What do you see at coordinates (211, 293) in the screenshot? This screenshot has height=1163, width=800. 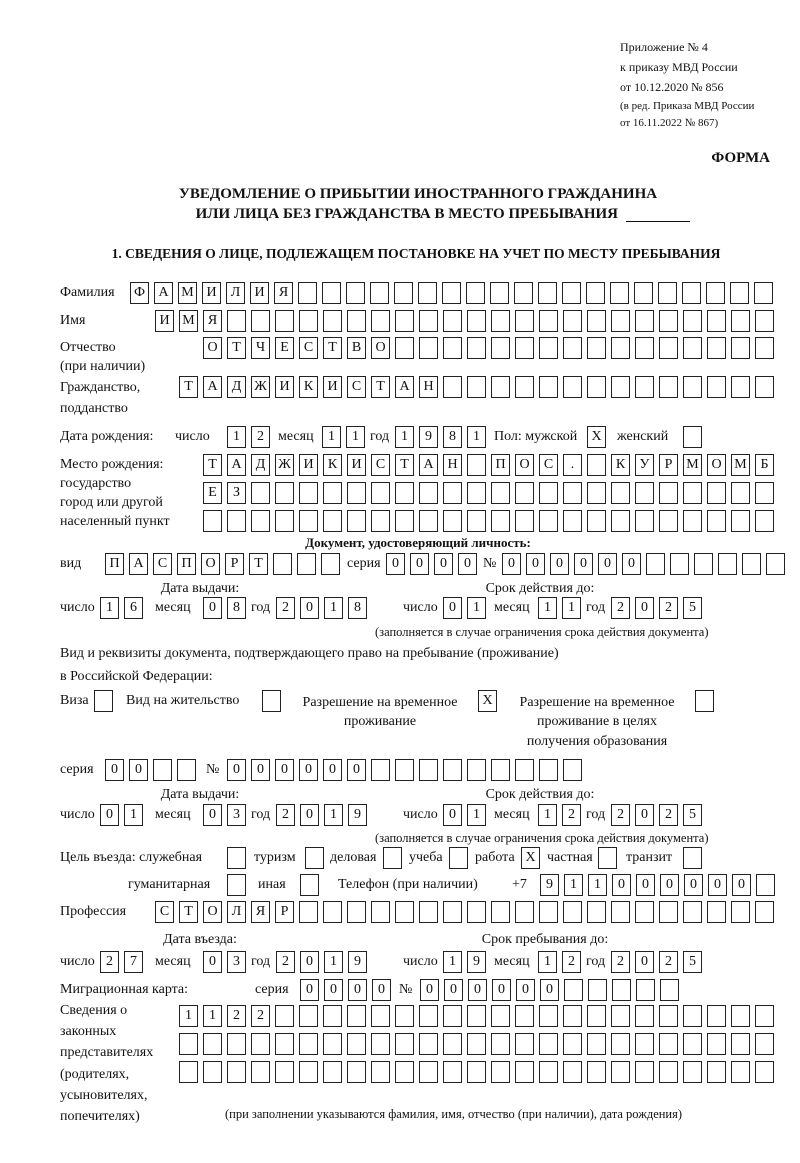 I see `char-box: И` at bounding box center [211, 293].